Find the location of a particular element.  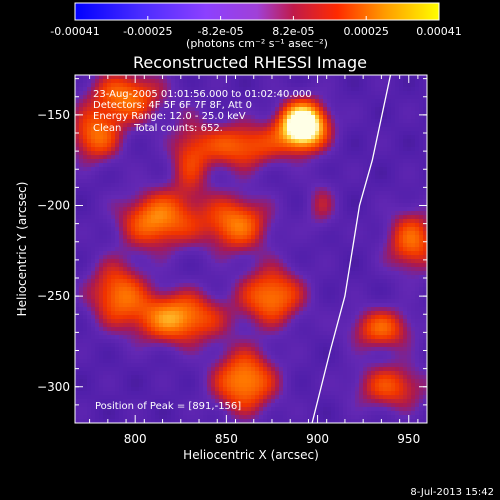

info-detectors: Detectors: 4F 5F 6F 7F 8F, Att 0 is located at coordinates (172, 105).